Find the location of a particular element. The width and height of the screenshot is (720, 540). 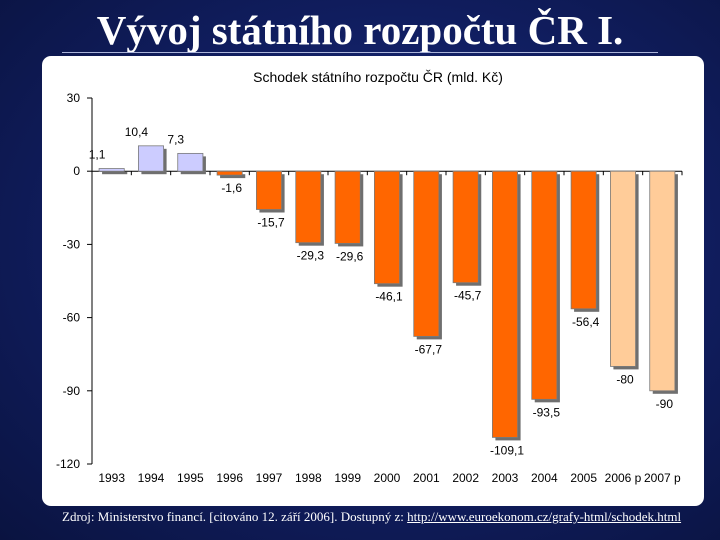

y-tick-label: 0 is located at coordinates (76, 171).